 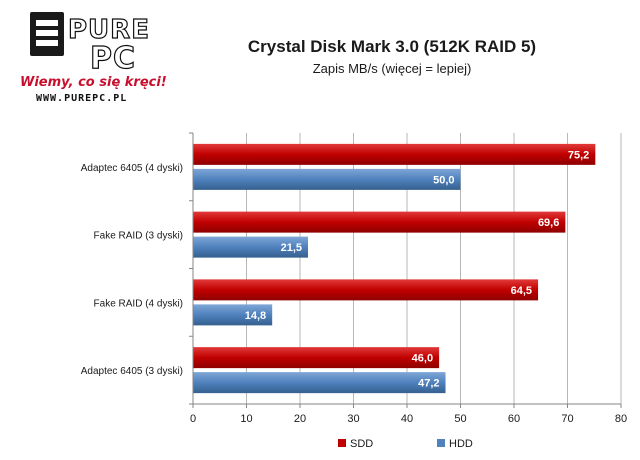 What do you see at coordinates (521, 291) in the screenshot?
I see `bar-value-label: 64,5` at bounding box center [521, 291].